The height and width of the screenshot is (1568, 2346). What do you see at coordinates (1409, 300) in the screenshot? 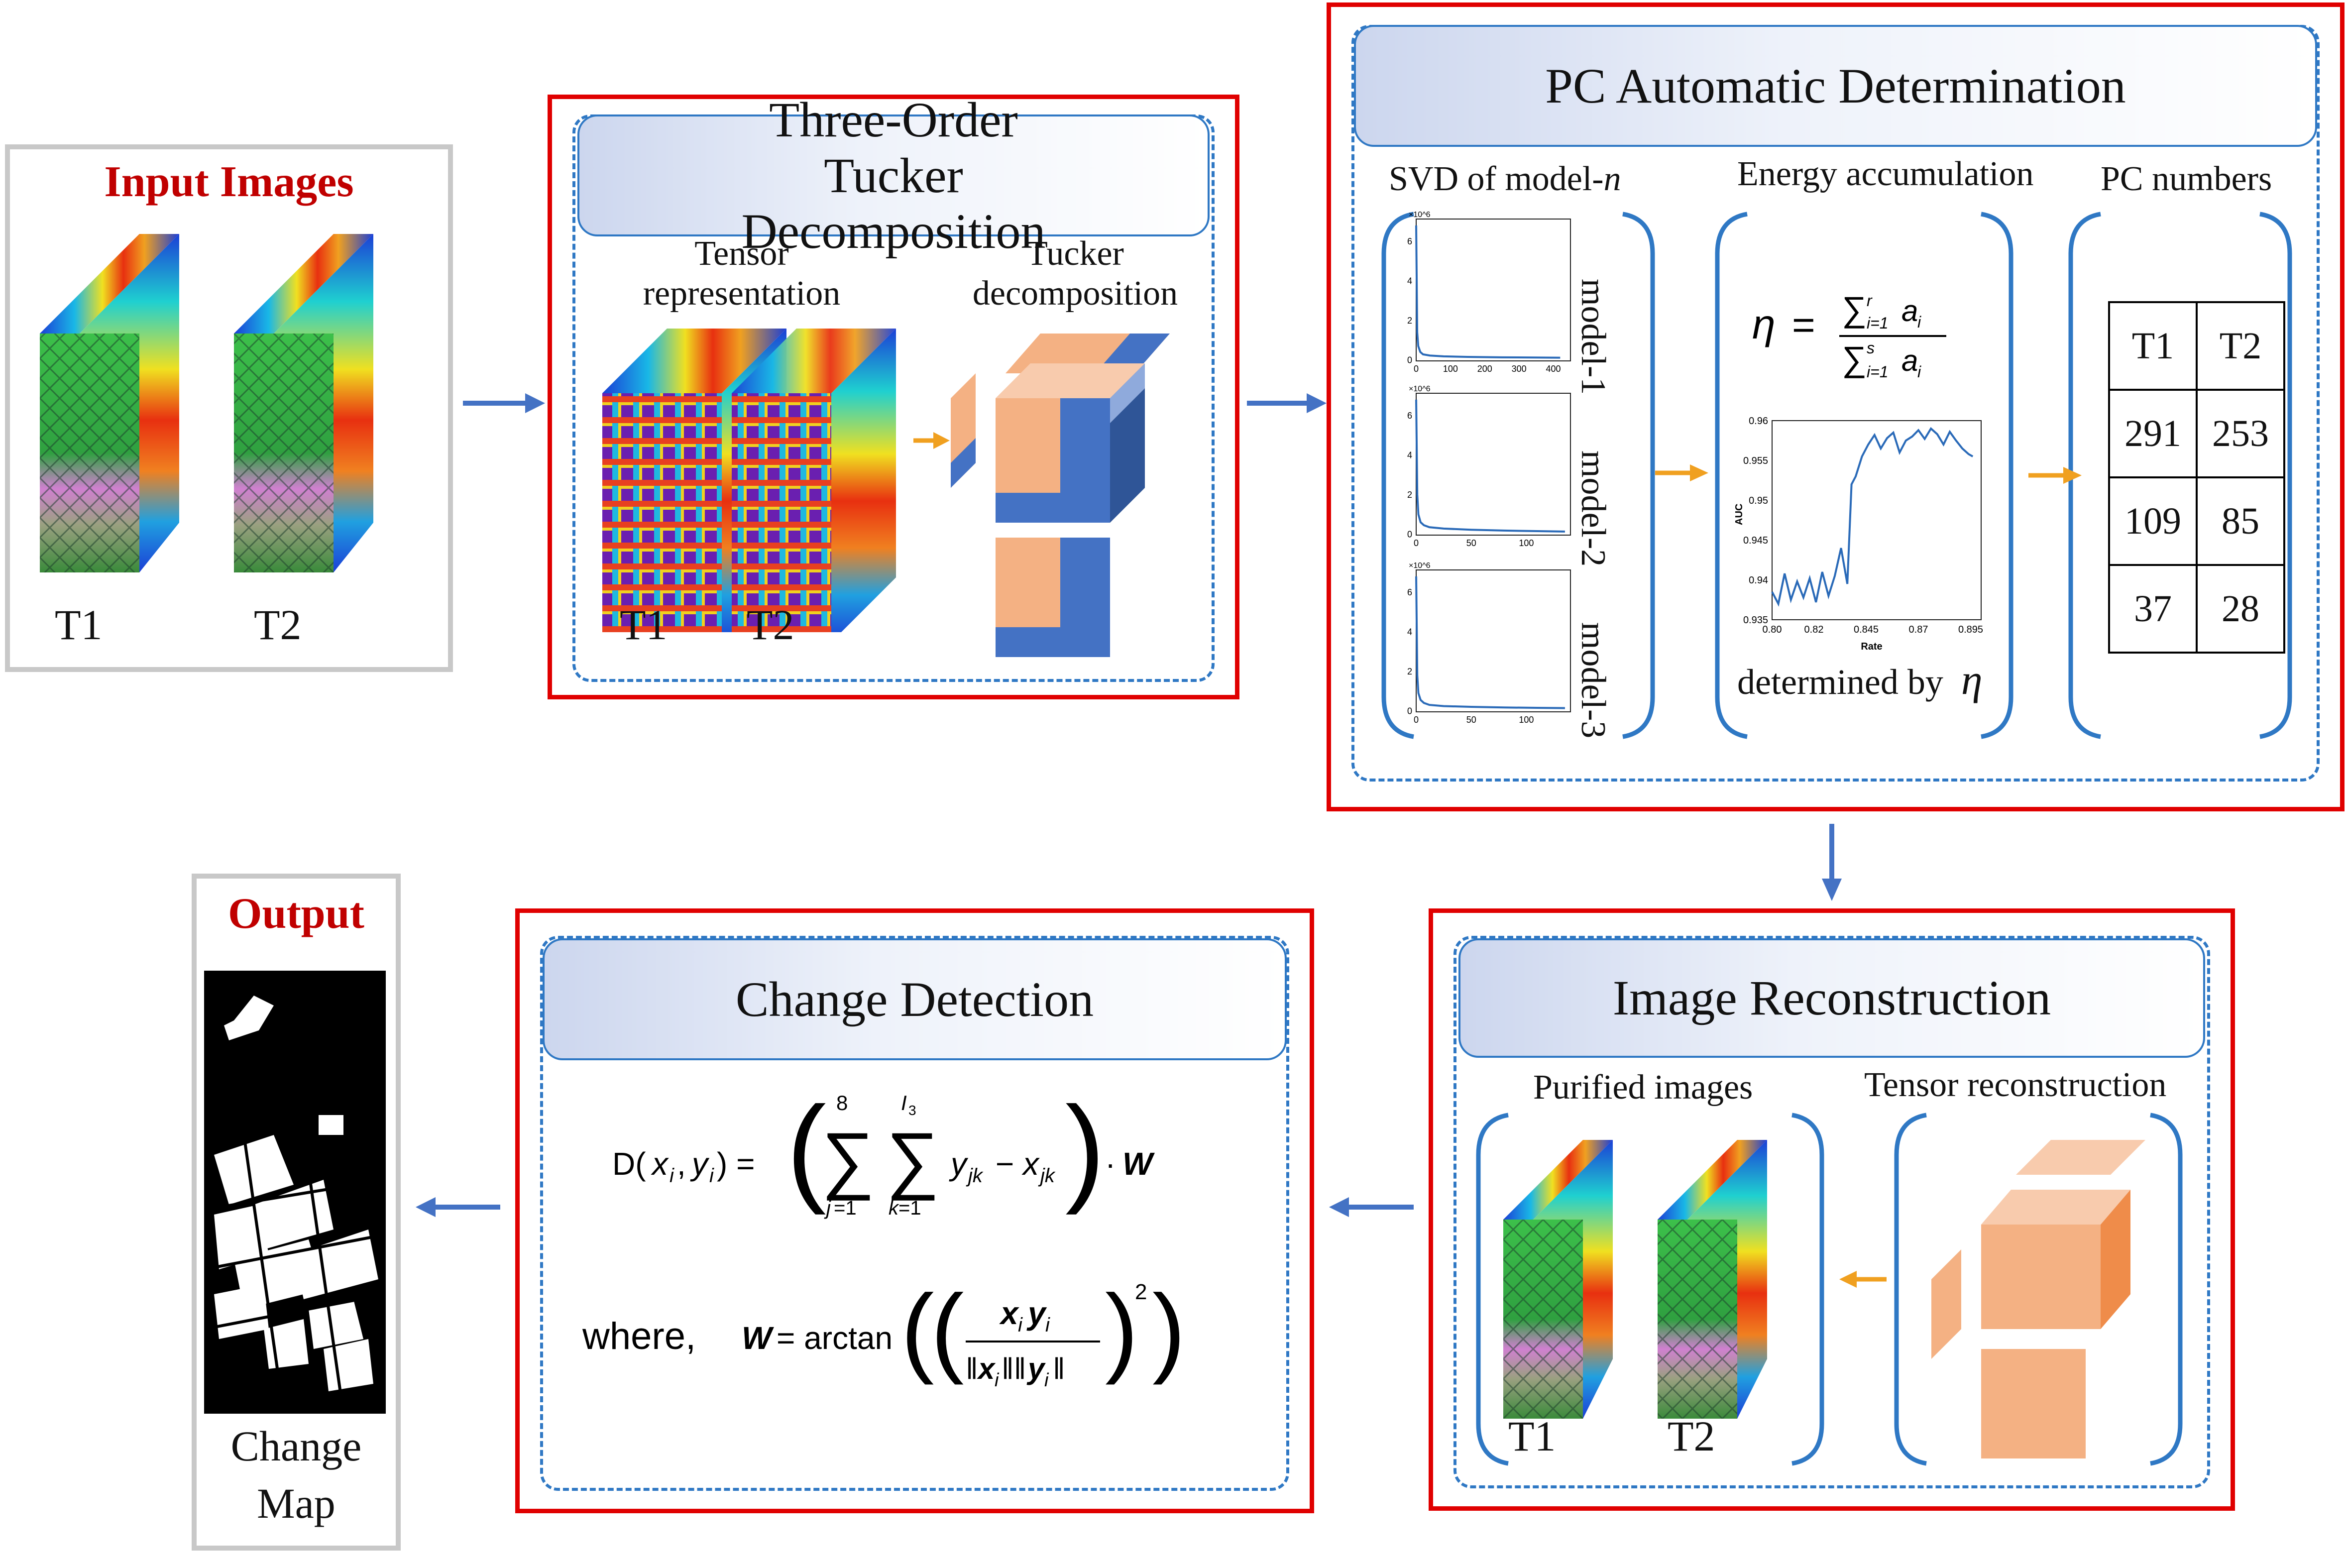
I see `svd1-yticks: 0 2 4 6` at bounding box center [1409, 300].